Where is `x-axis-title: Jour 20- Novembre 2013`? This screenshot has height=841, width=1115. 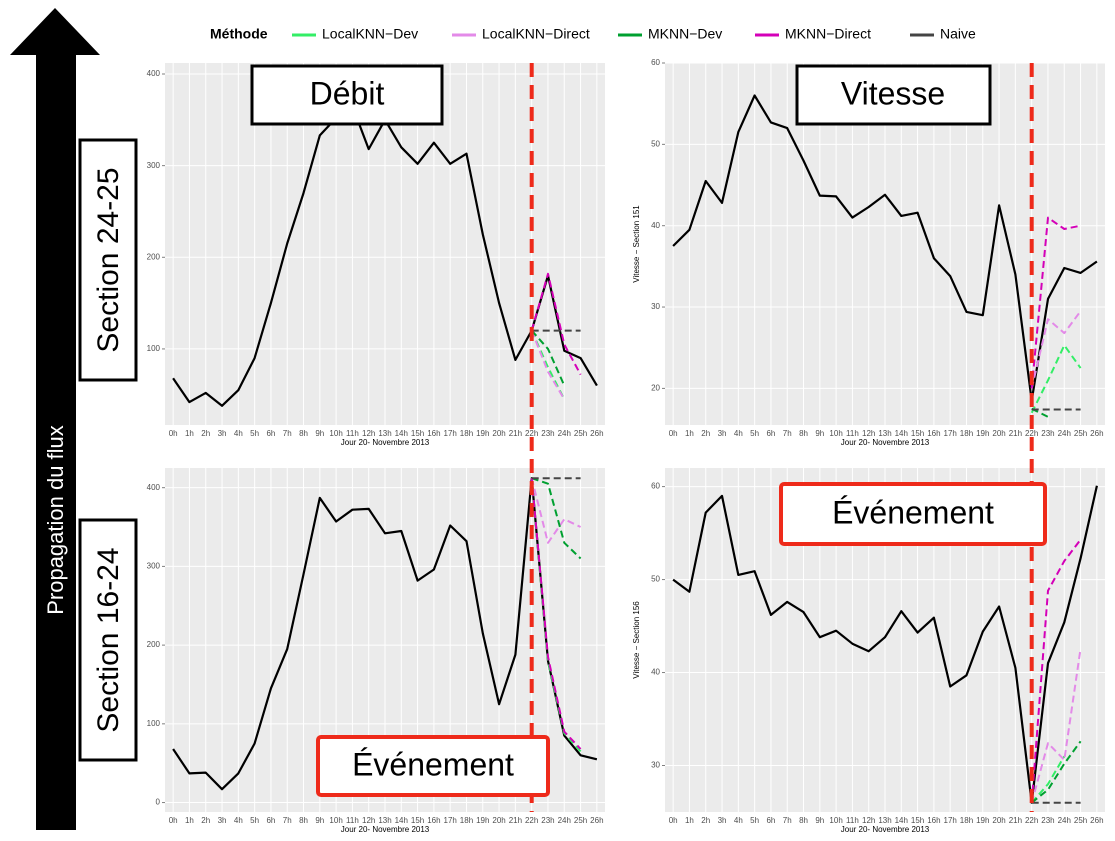
x-axis-title: Jour 20- Novembre 2013 is located at coordinates (885, 442).